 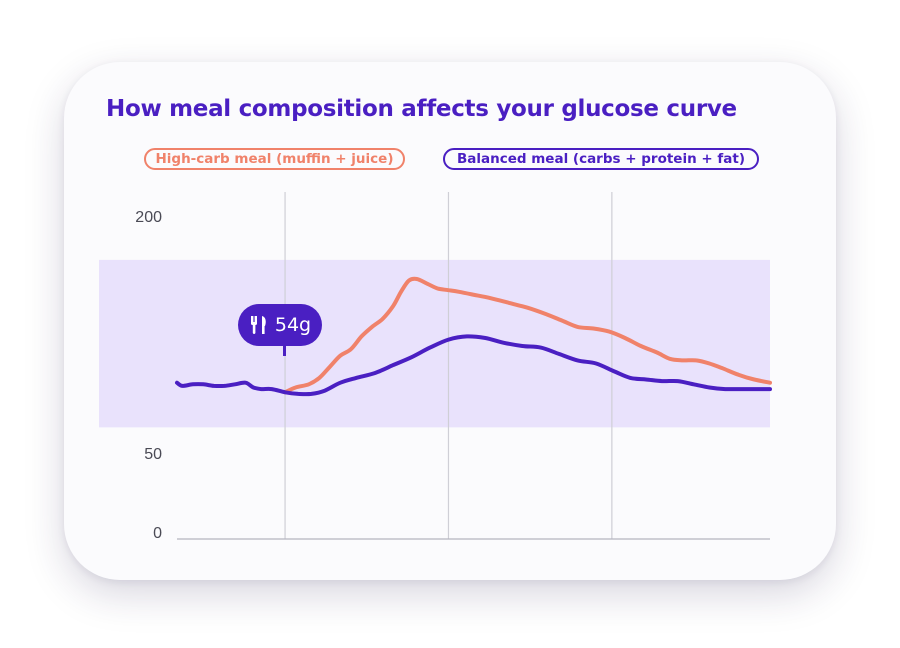 What do you see at coordinates (473, 365) in the screenshot?
I see `balanced-line` at bounding box center [473, 365].